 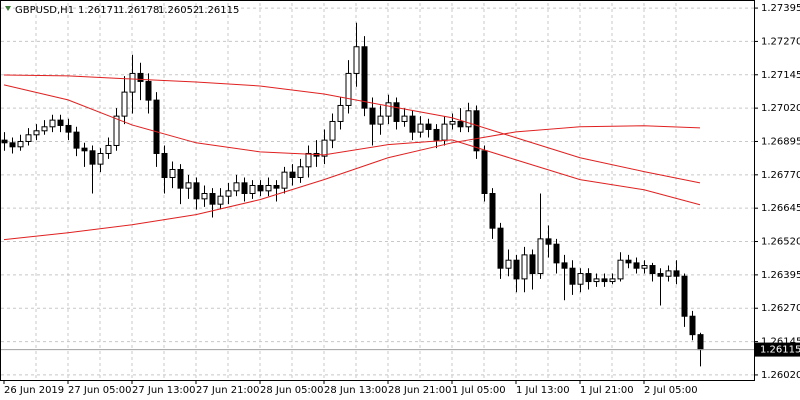 I want to click on y-tick-label: 1.27020, so click(x=780, y=108).